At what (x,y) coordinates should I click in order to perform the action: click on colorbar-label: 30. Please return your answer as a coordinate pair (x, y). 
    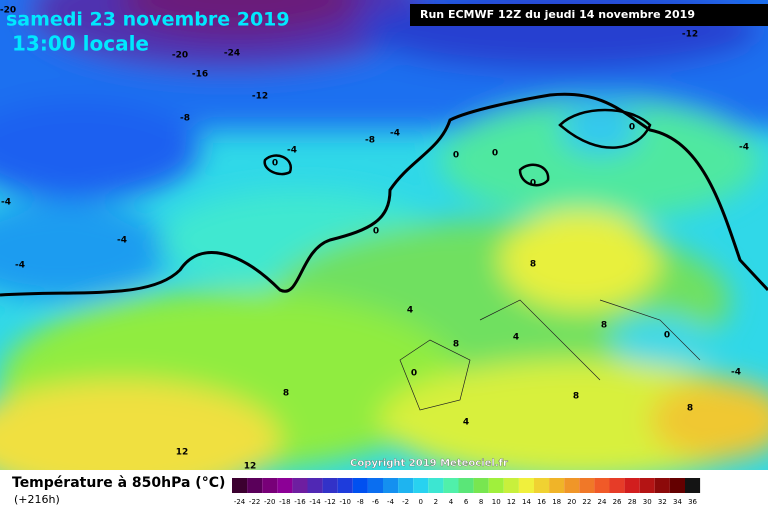
    Looking at the image, I should click on (647, 502).